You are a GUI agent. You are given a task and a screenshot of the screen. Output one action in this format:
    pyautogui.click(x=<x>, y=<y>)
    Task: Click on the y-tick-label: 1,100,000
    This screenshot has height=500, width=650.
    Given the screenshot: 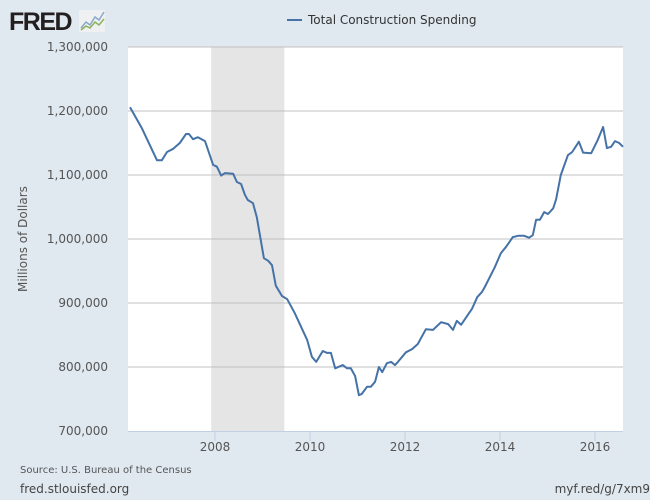 What is the action you would take?
    pyautogui.click(x=77, y=175)
    